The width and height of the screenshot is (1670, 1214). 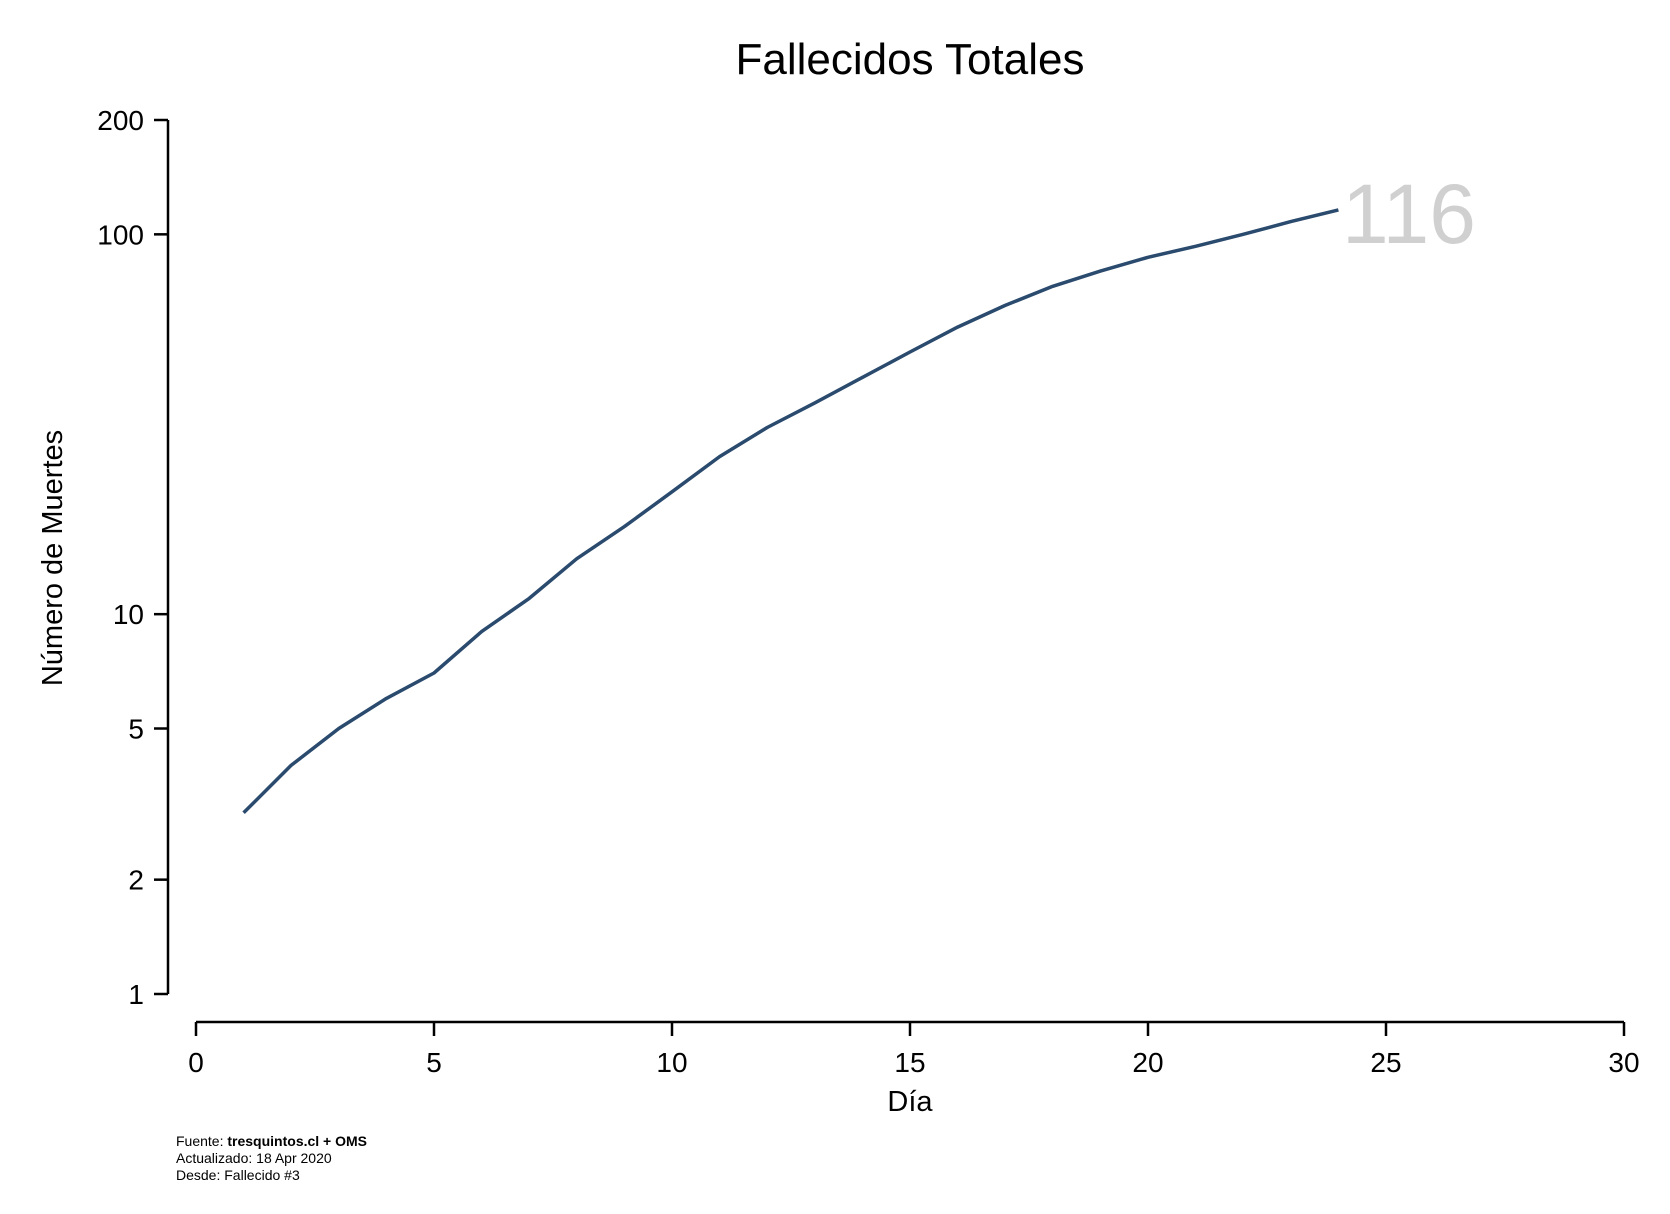 I want to click on x-axis-label: Día, so click(x=910, y=1102).